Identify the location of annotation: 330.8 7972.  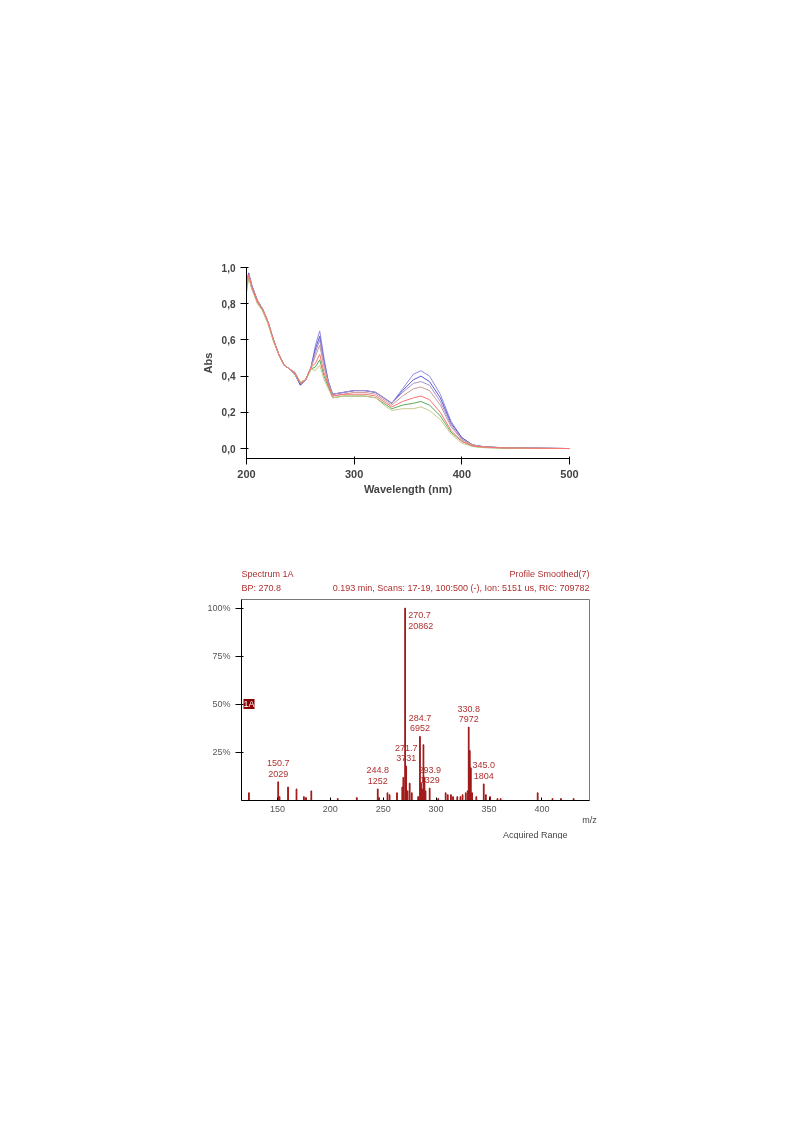
(468, 714).